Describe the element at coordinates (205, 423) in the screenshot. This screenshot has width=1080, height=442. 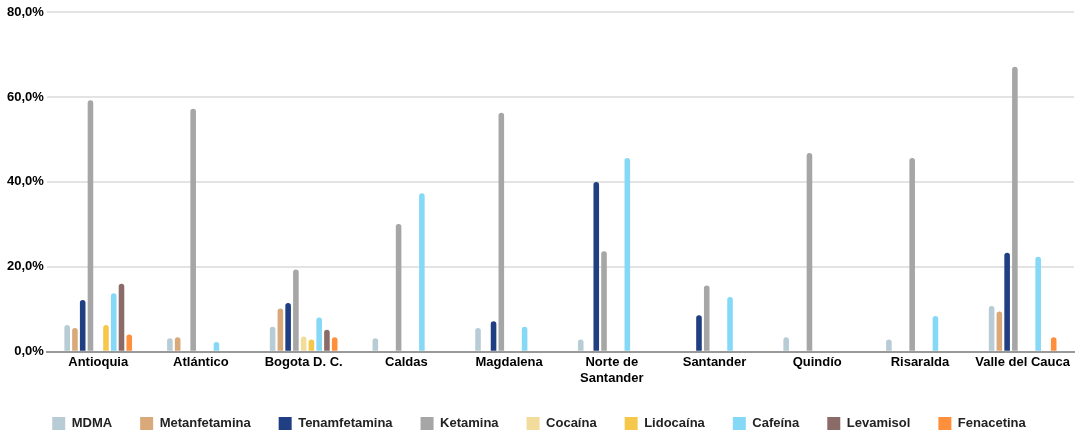
I see `legend-label: Metanfetamina` at that location.